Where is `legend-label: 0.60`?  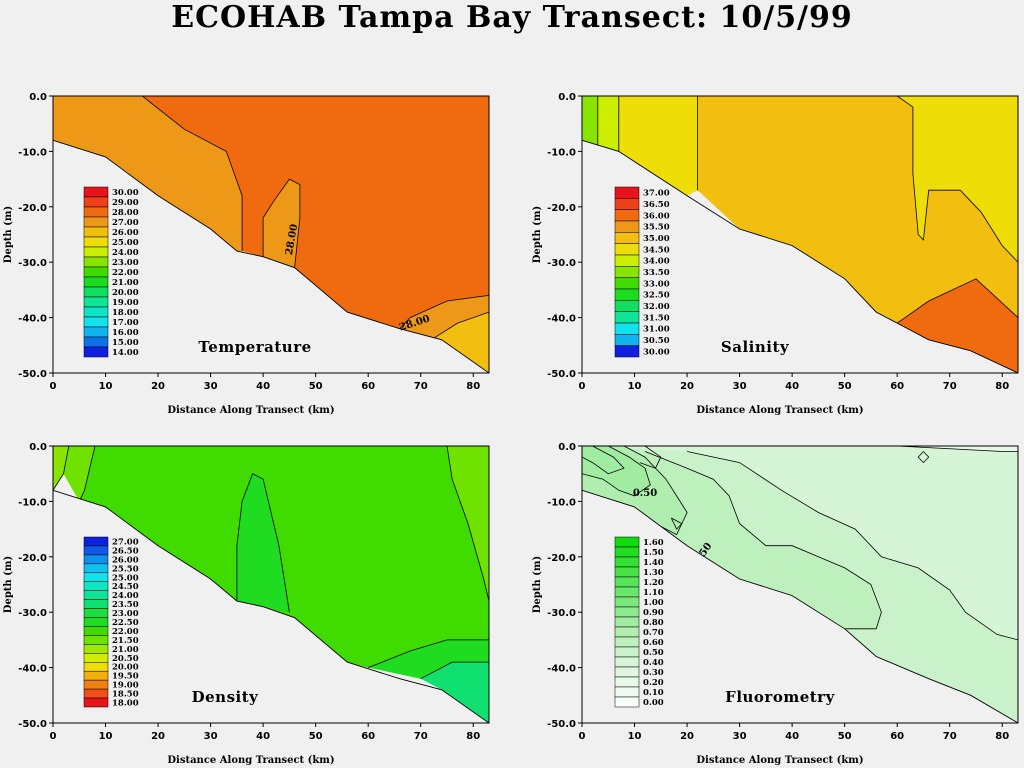
legend-label: 0.60 is located at coordinates (653, 643).